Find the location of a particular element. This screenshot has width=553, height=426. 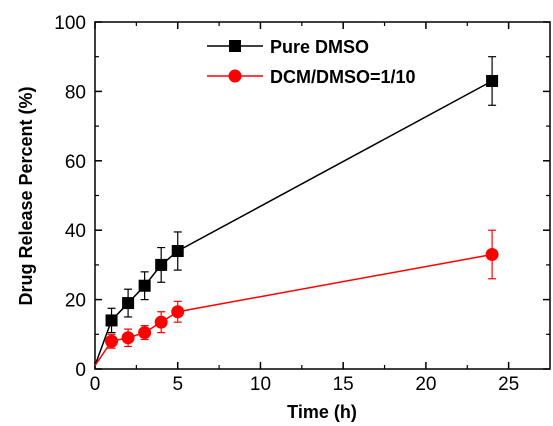

x-axis-title: Time (h) is located at coordinates (322, 412).